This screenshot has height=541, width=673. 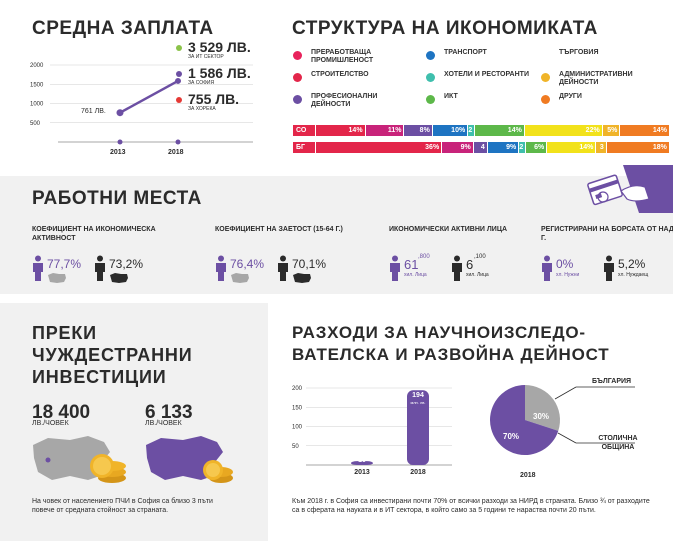 I want to click on rnd-bar-year: 2018, so click(x=418, y=472).